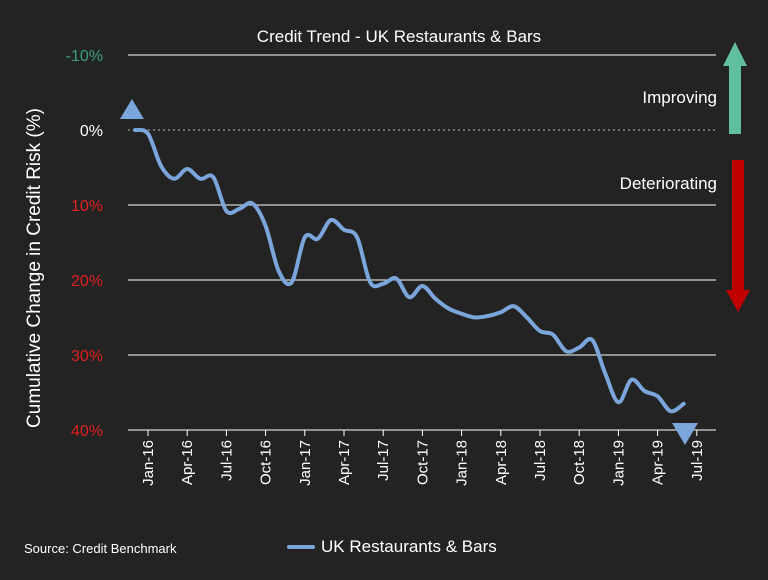 The width and height of the screenshot is (768, 580). What do you see at coordinates (84, 56) in the screenshot?
I see `y-tick-label: -10%` at bounding box center [84, 56].